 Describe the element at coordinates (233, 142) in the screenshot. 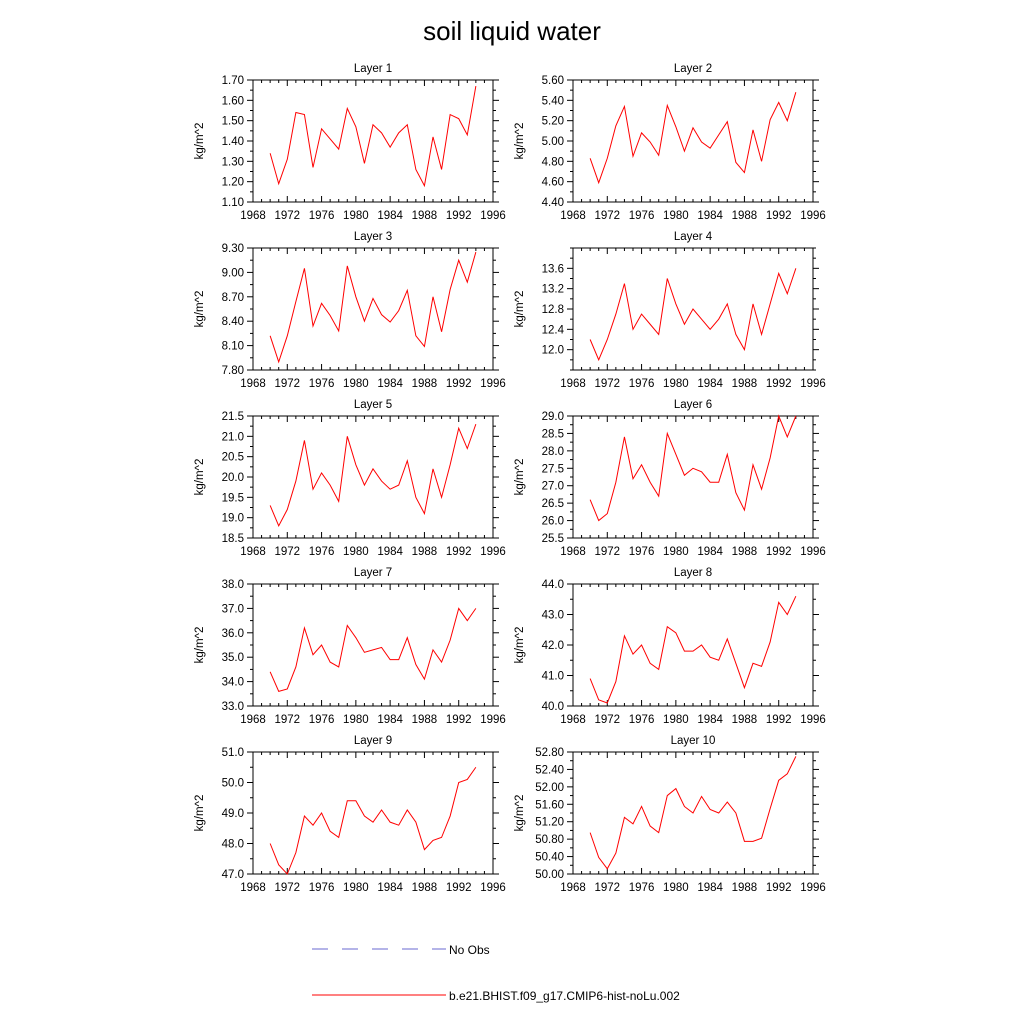

I see `y-tick-label: 1.40` at that location.